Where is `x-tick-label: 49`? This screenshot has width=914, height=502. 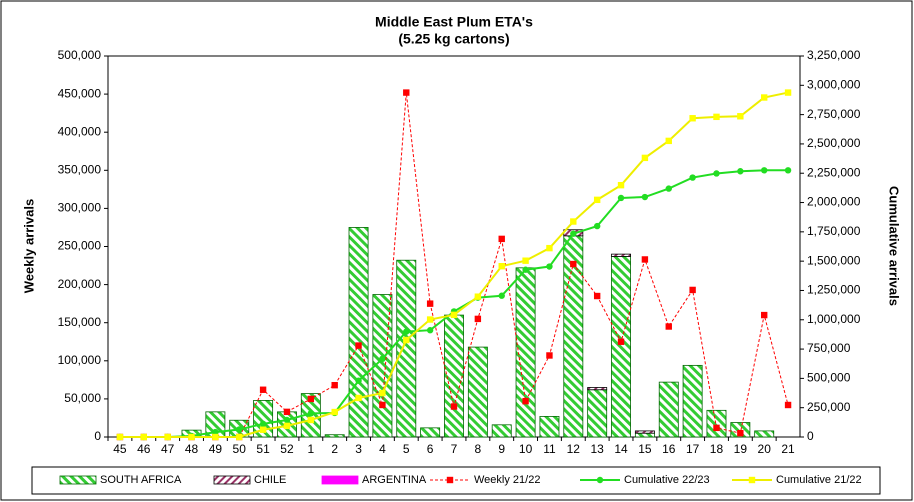
x-tick-label: 49 is located at coordinates (216, 449).